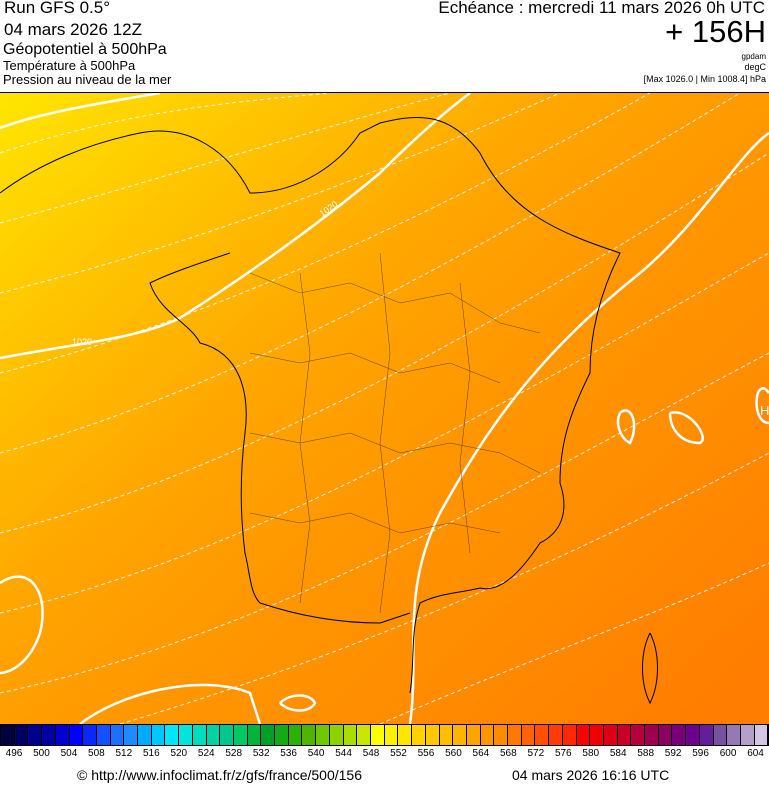 Image resolution: width=769 pixels, height=786 pixels. I want to click on colorbar-label: 556, so click(426, 753).